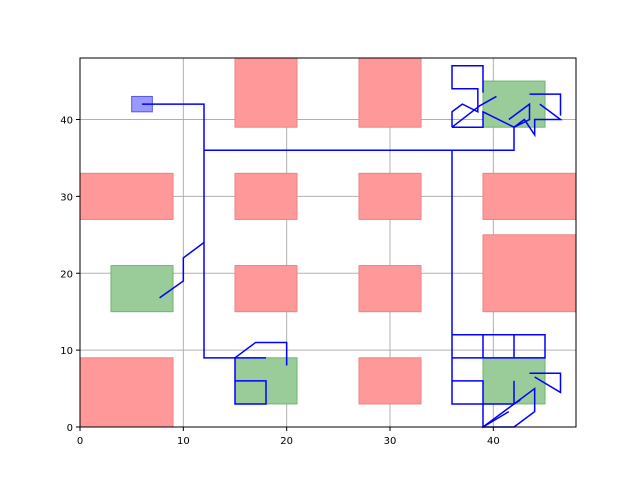  Describe the element at coordinates (66, 197) in the screenshot. I see `y-tick-label: 30` at that location.